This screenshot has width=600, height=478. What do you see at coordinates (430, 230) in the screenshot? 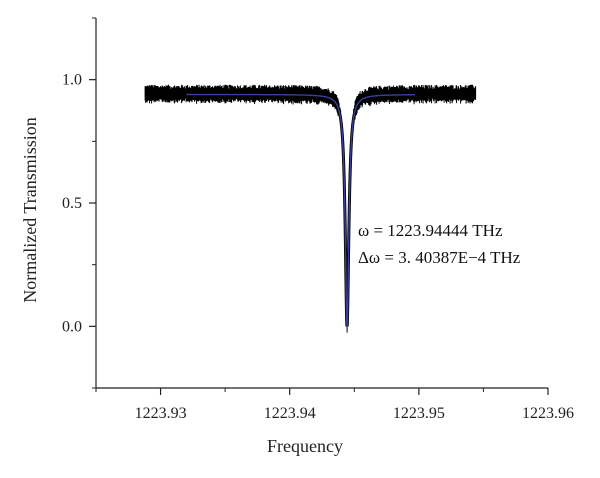
I see `annotation-center-frequency: ω = 1223.94444 THz` at bounding box center [430, 230].